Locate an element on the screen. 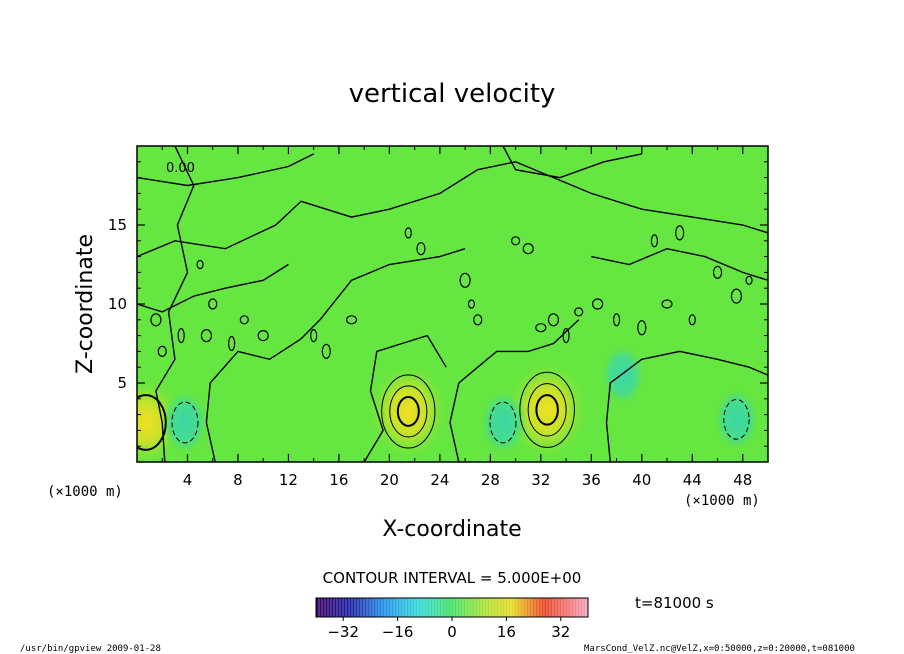 Image resolution: width=904 pixels, height=654 pixels. colorbar: −32 −16 0 16 32 is located at coordinates (452, 619).